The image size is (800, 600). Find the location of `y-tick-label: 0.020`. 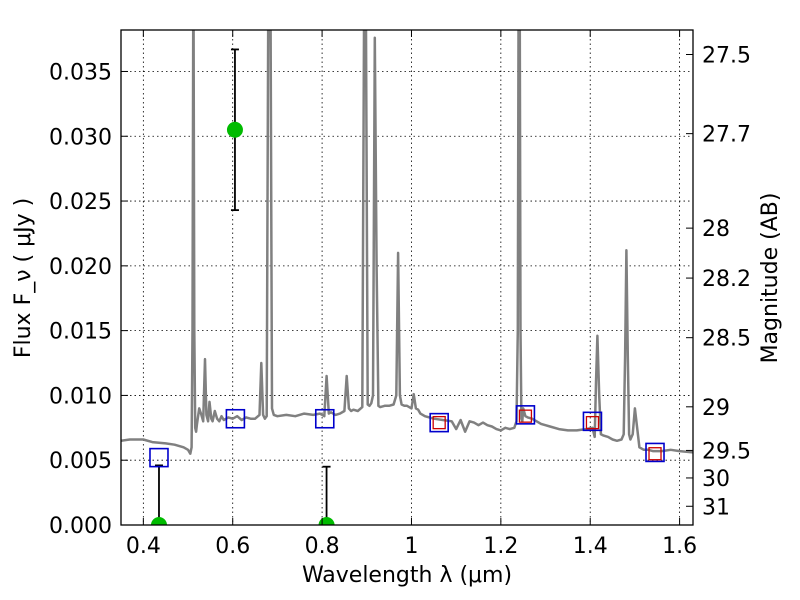

y-tick-label: 0.020 is located at coordinates (80, 267).